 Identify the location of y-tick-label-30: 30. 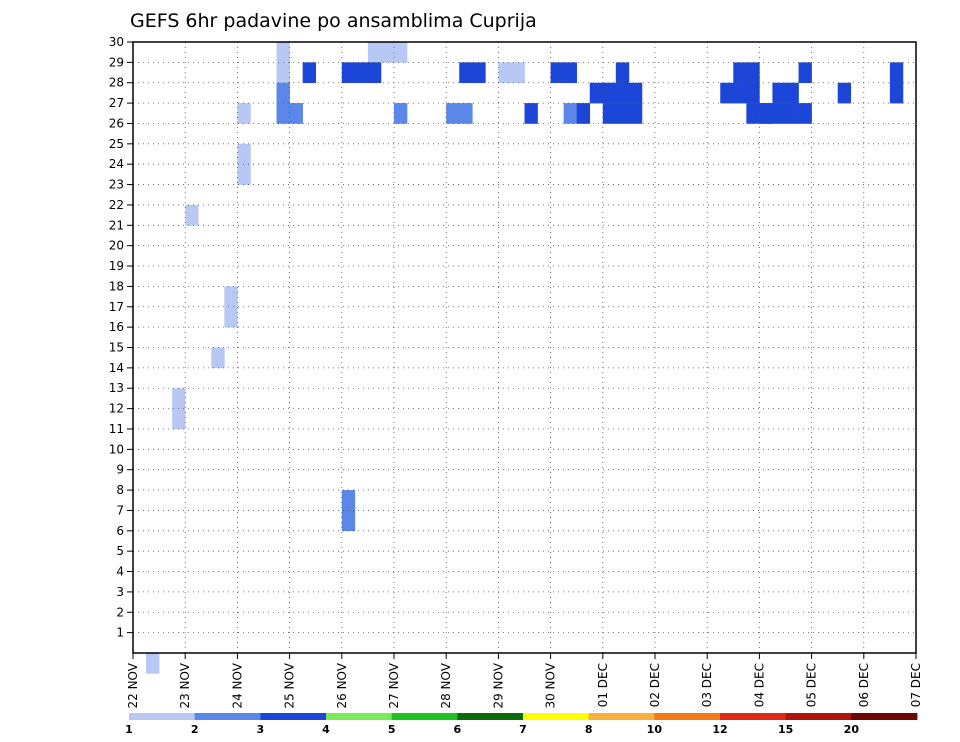
(116, 42).